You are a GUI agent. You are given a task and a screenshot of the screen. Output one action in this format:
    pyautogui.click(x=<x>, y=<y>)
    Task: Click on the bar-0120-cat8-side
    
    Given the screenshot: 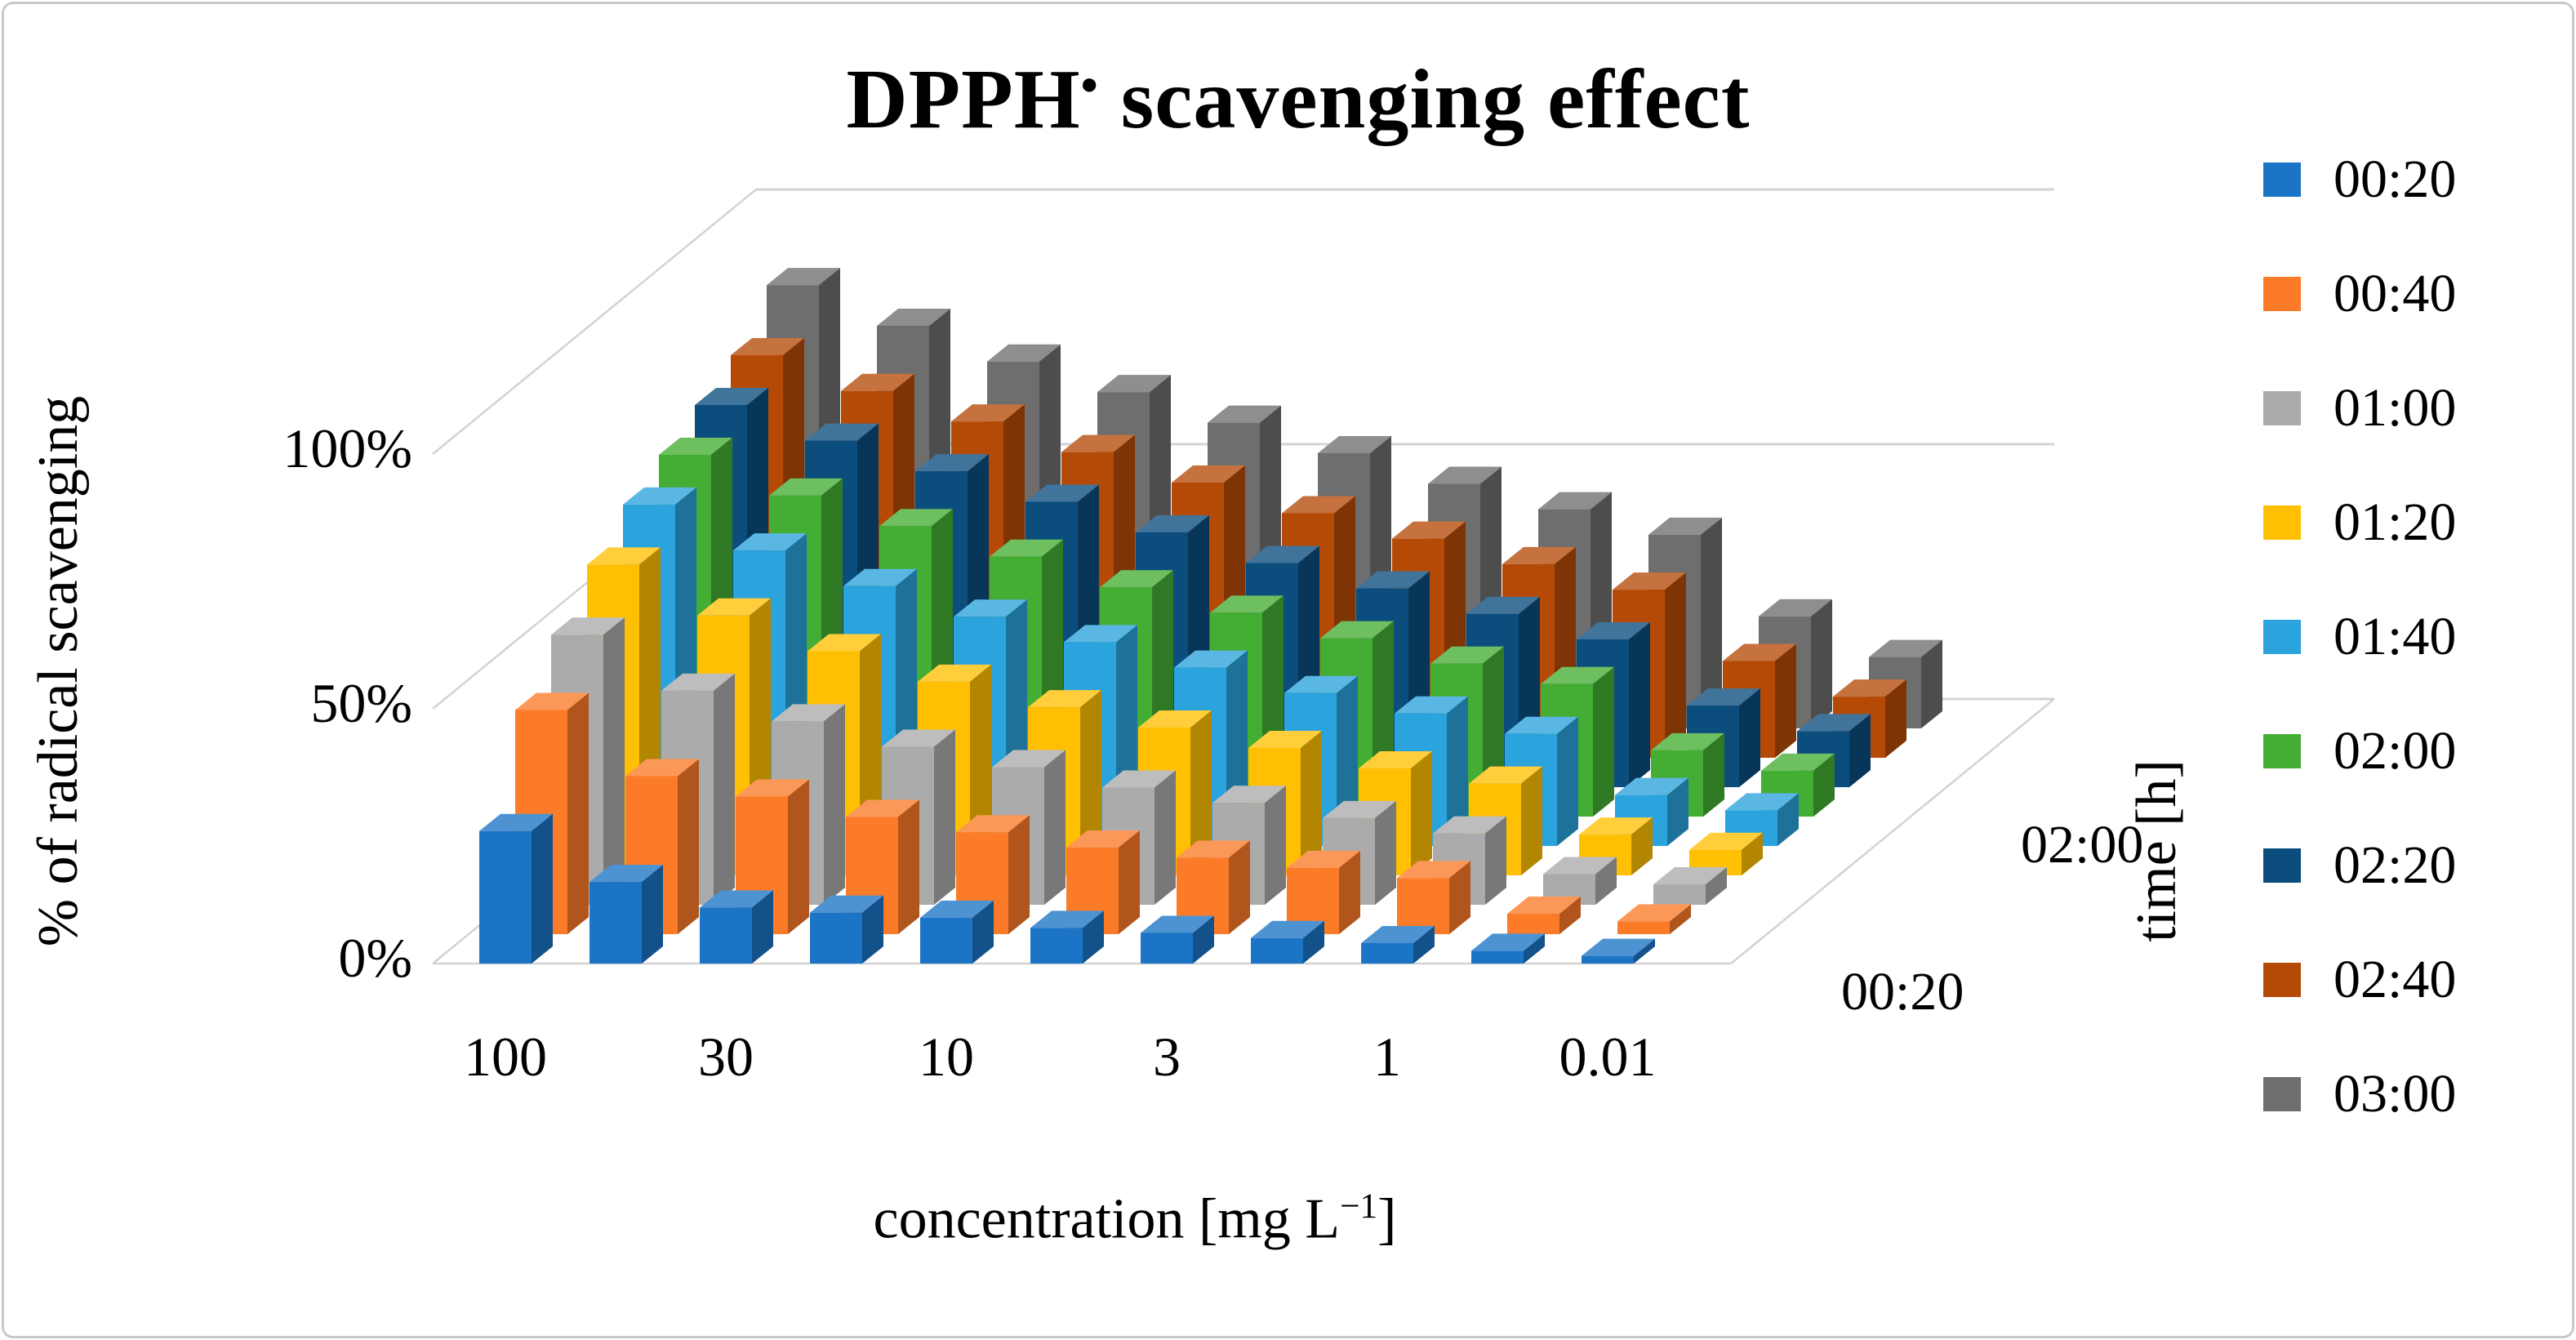 What is the action you would take?
    pyautogui.click(x=1531, y=820)
    